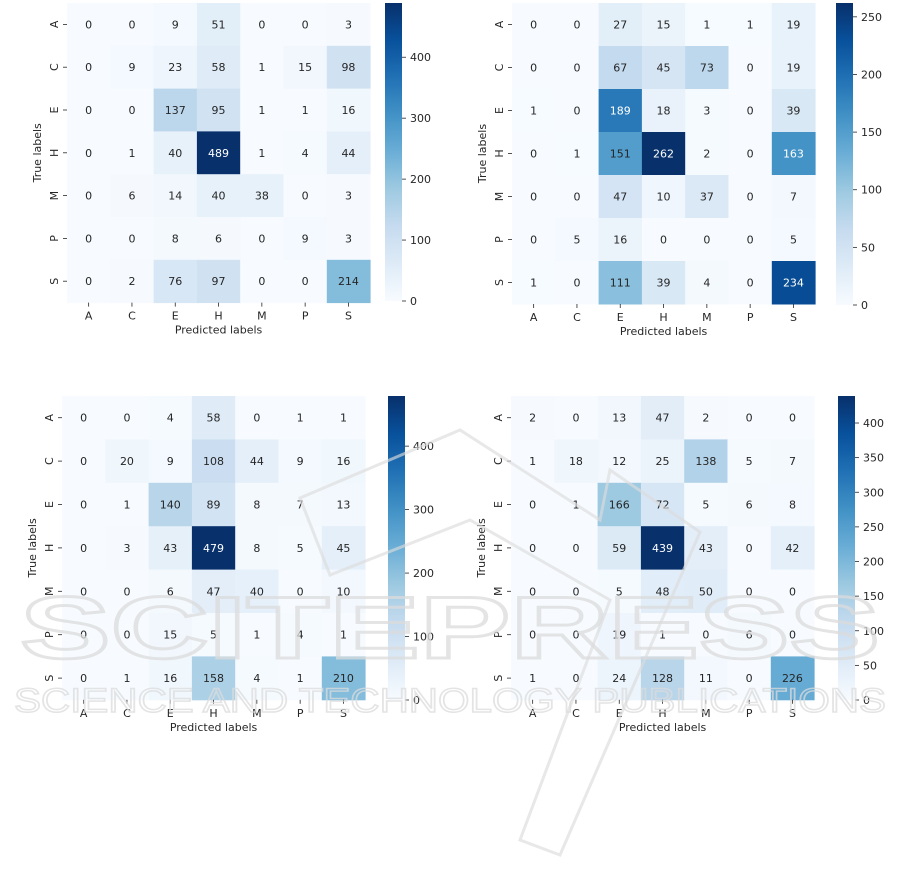 The image size is (901, 890). I want to click on colorbar, so click(844, 154).